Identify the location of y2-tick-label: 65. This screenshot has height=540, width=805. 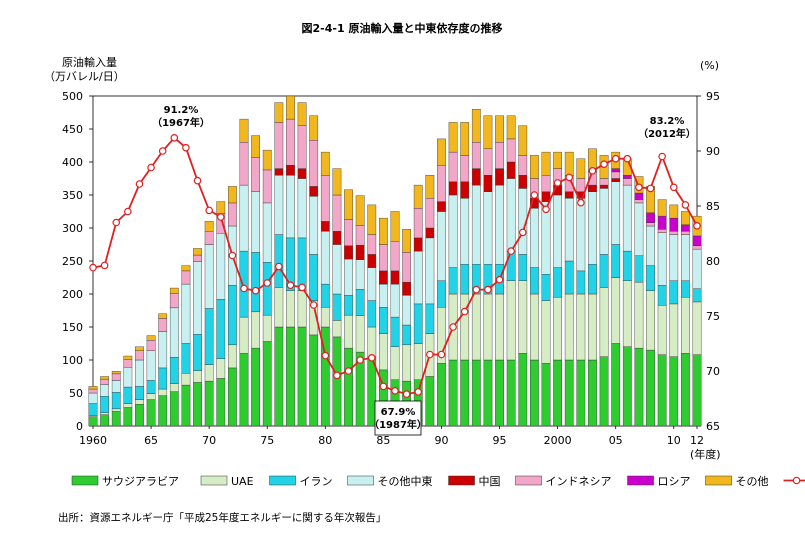
(713, 426).